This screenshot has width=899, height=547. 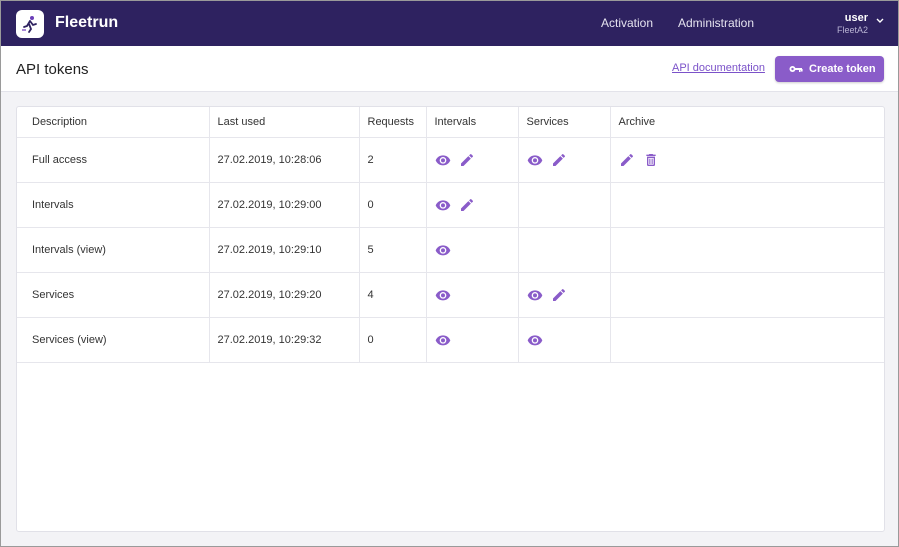 What do you see at coordinates (627, 23) in the screenshot?
I see `nav-activation: Activation` at bounding box center [627, 23].